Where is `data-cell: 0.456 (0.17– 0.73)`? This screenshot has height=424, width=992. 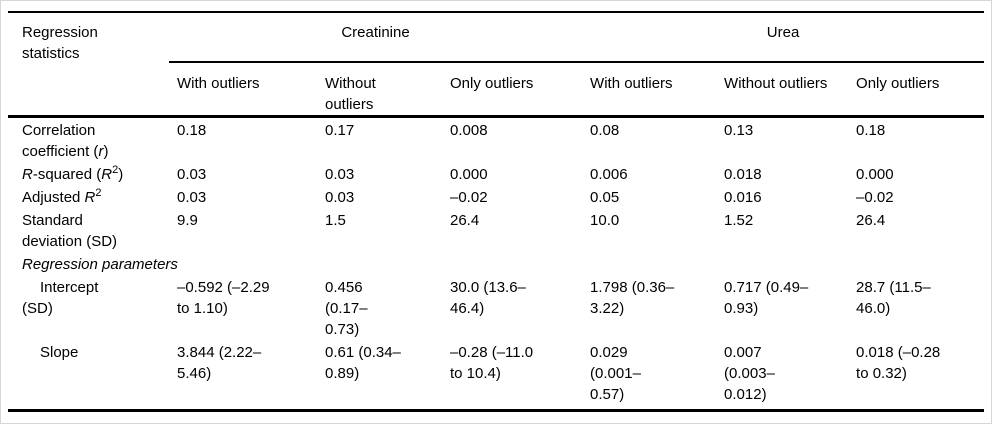 data-cell: 0.456 (0.17– 0.73) is located at coordinates (346, 308).